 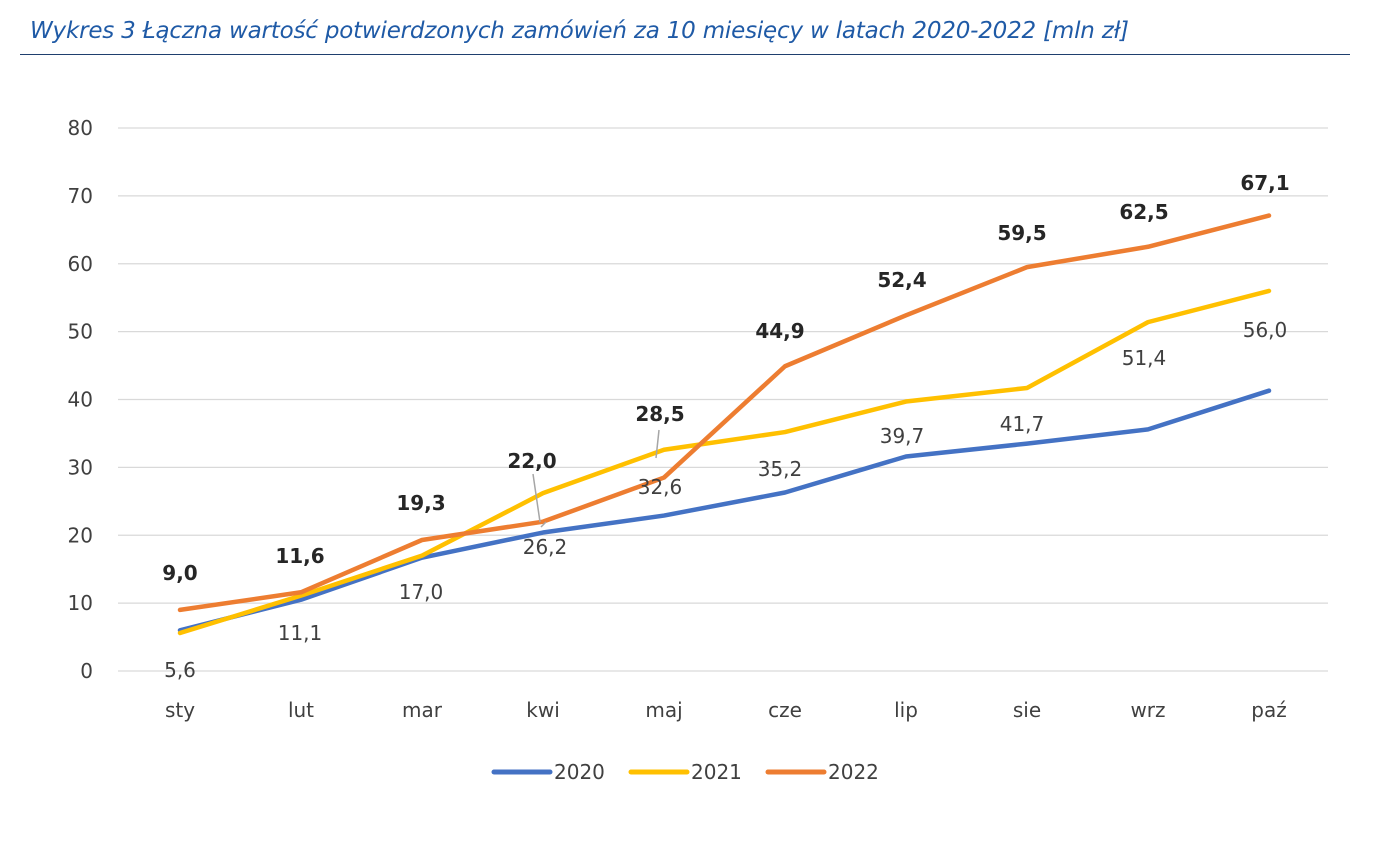 I want to click on x-tick-label: wrz, so click(x=1147, y=710).